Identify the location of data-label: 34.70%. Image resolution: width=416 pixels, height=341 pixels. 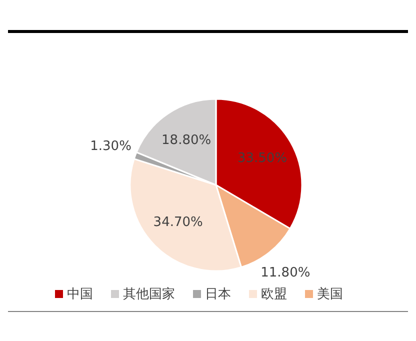
(178, 222).